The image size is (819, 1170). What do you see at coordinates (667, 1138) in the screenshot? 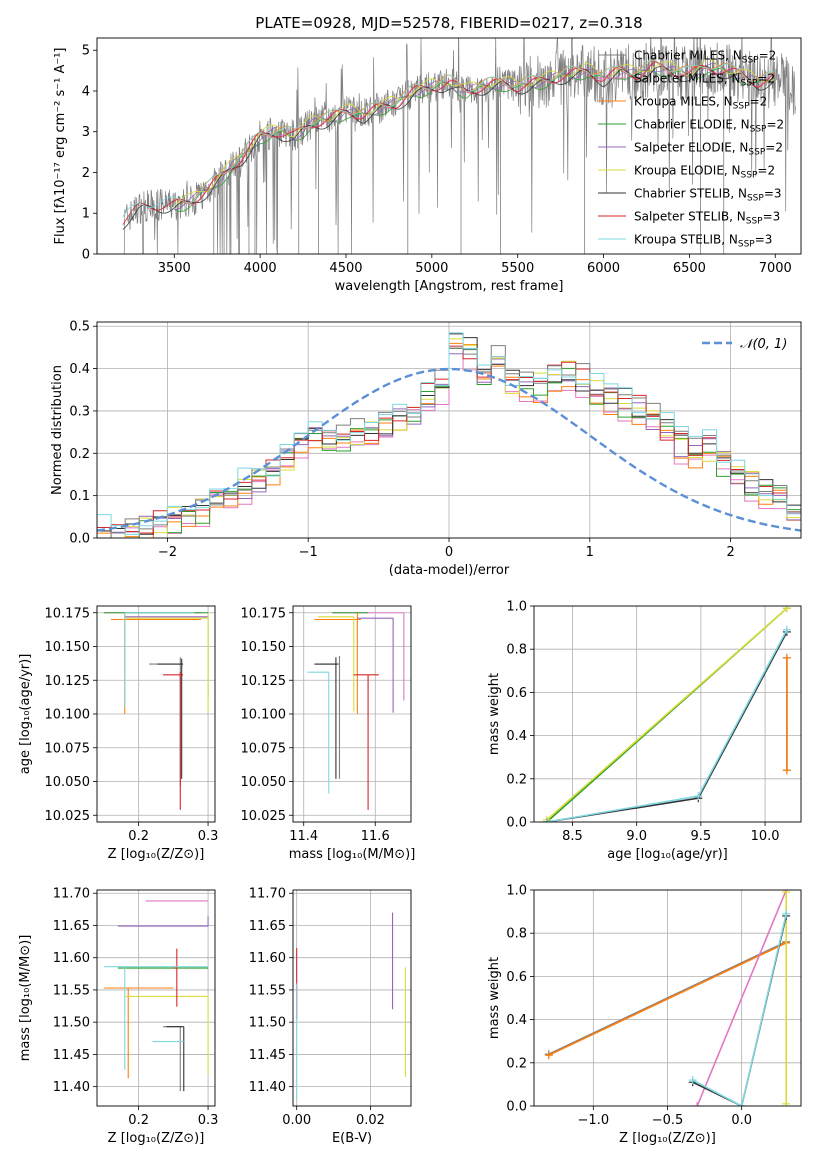
I see `x-axis-label: Z [log₁₀(Z/Z⊙)]` at bounding box center [667, 1138].